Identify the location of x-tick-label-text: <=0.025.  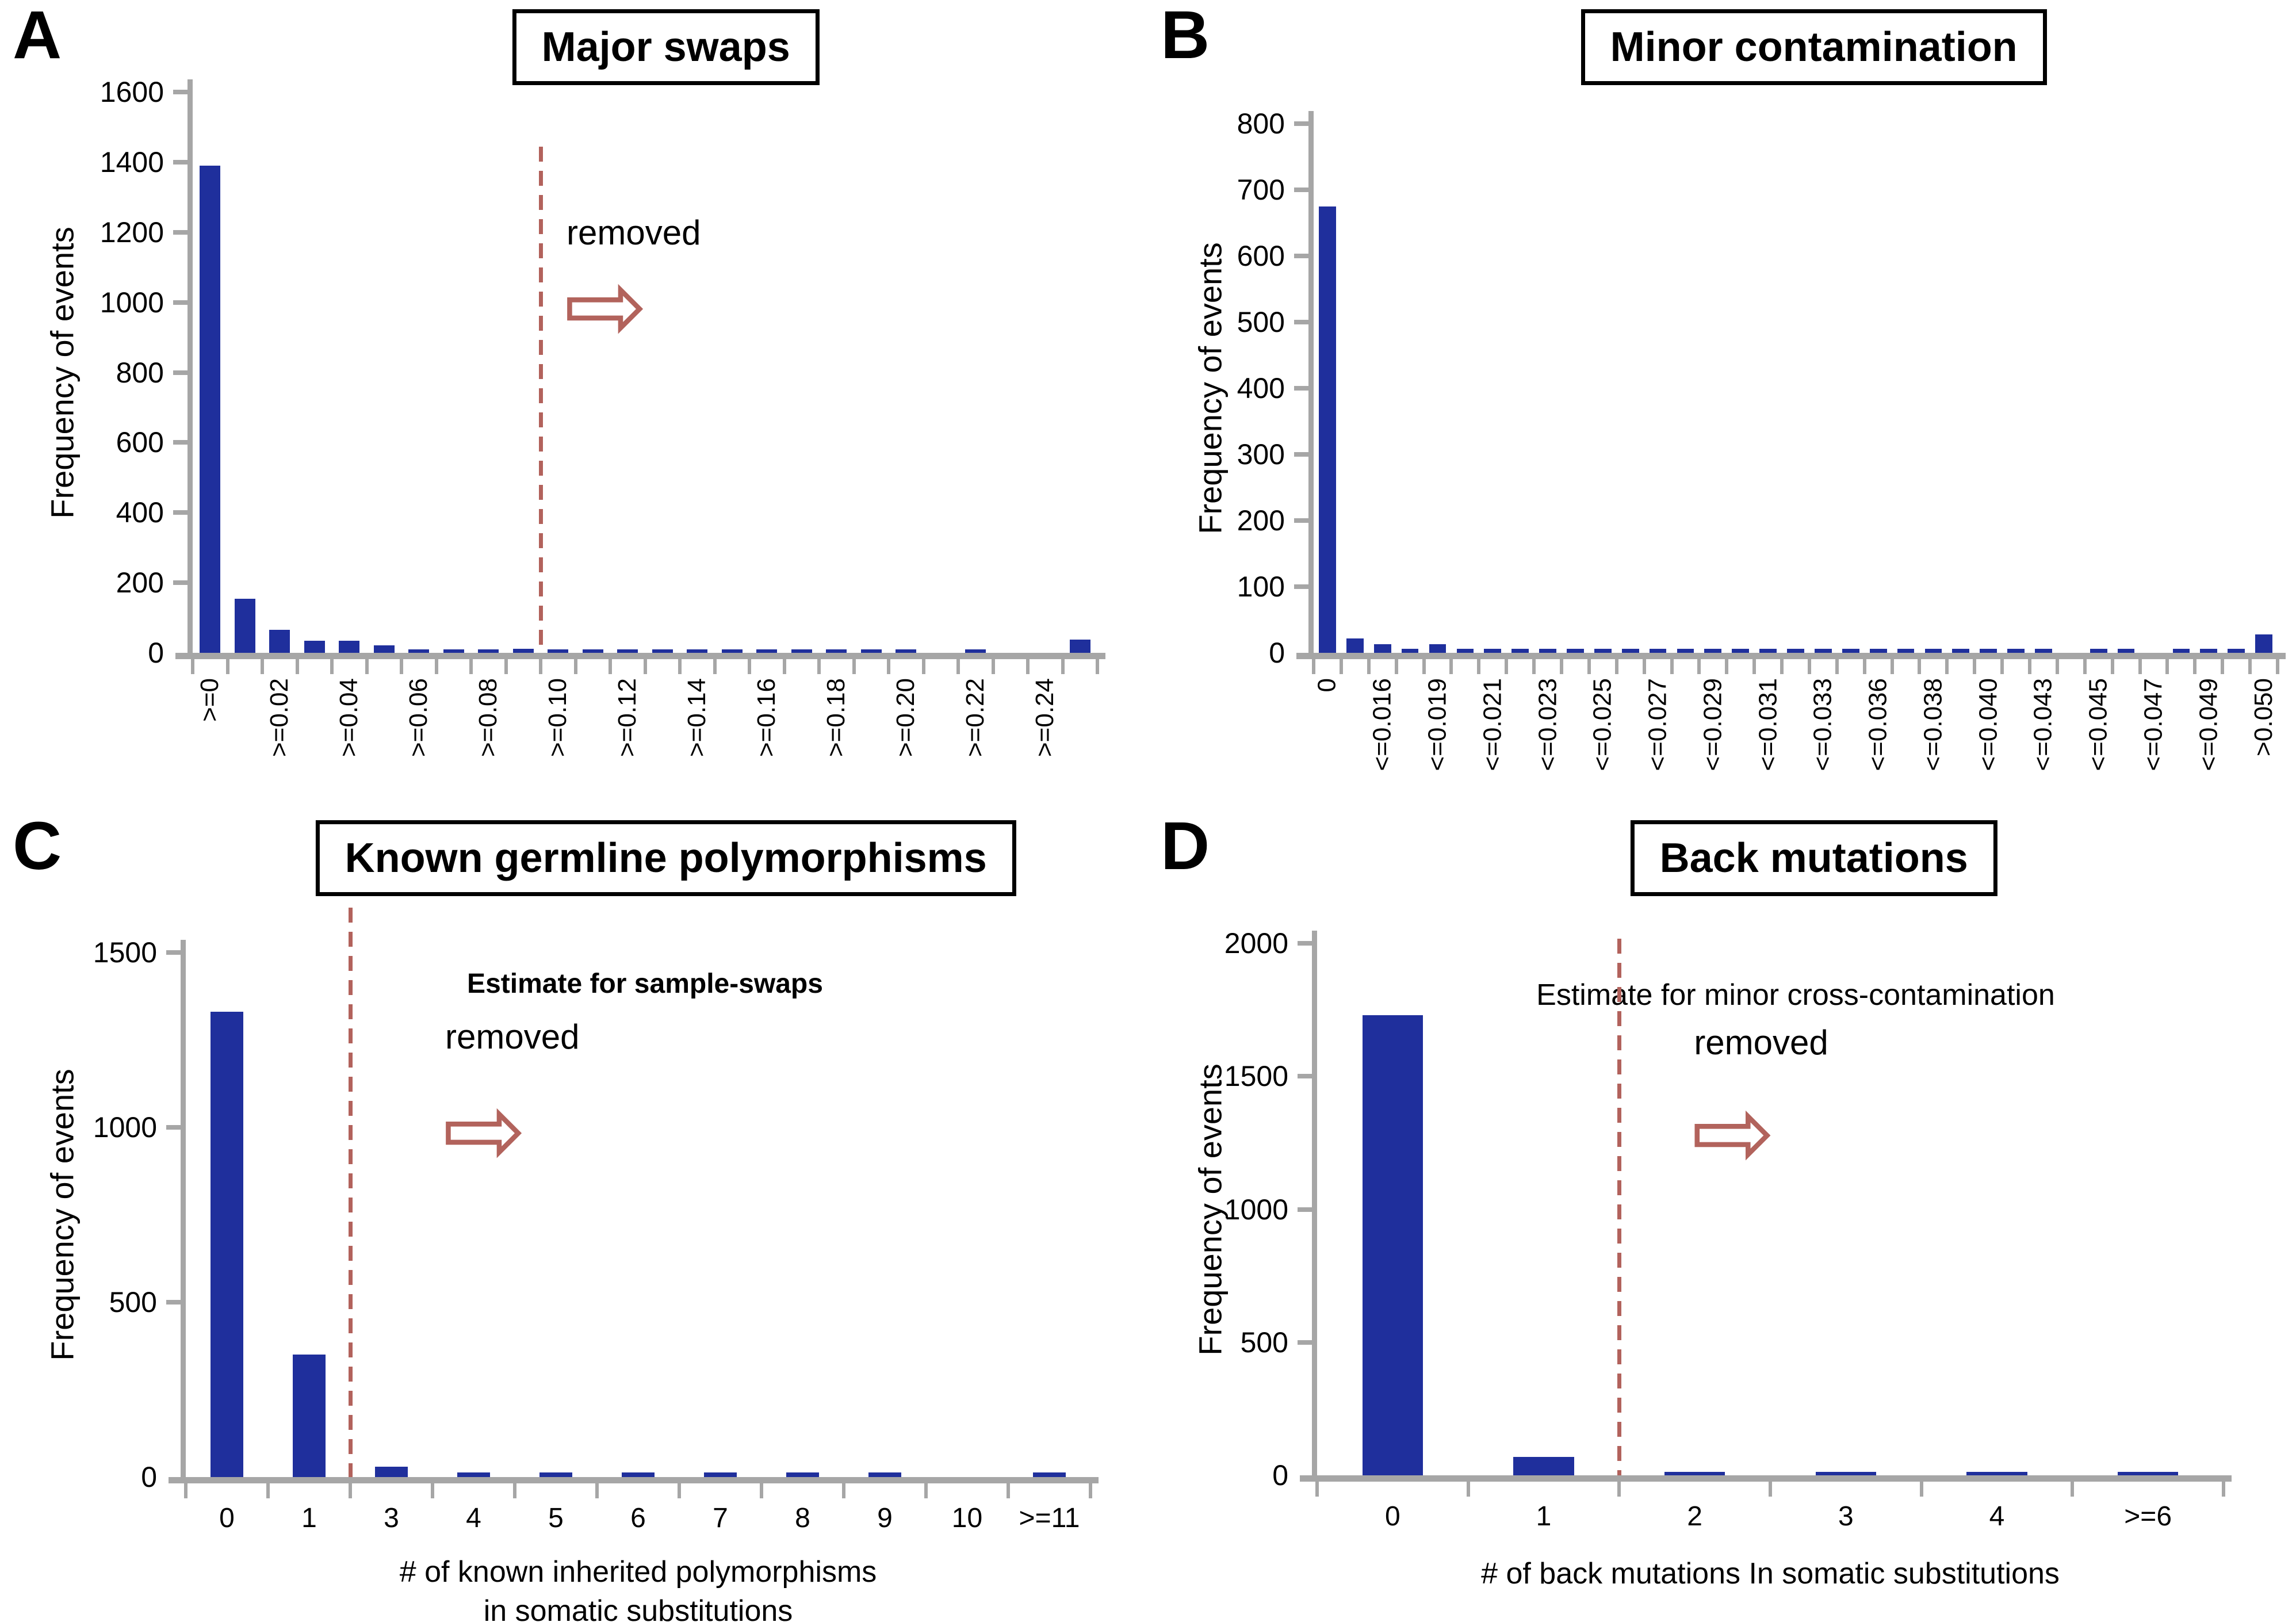
(1602, 724).